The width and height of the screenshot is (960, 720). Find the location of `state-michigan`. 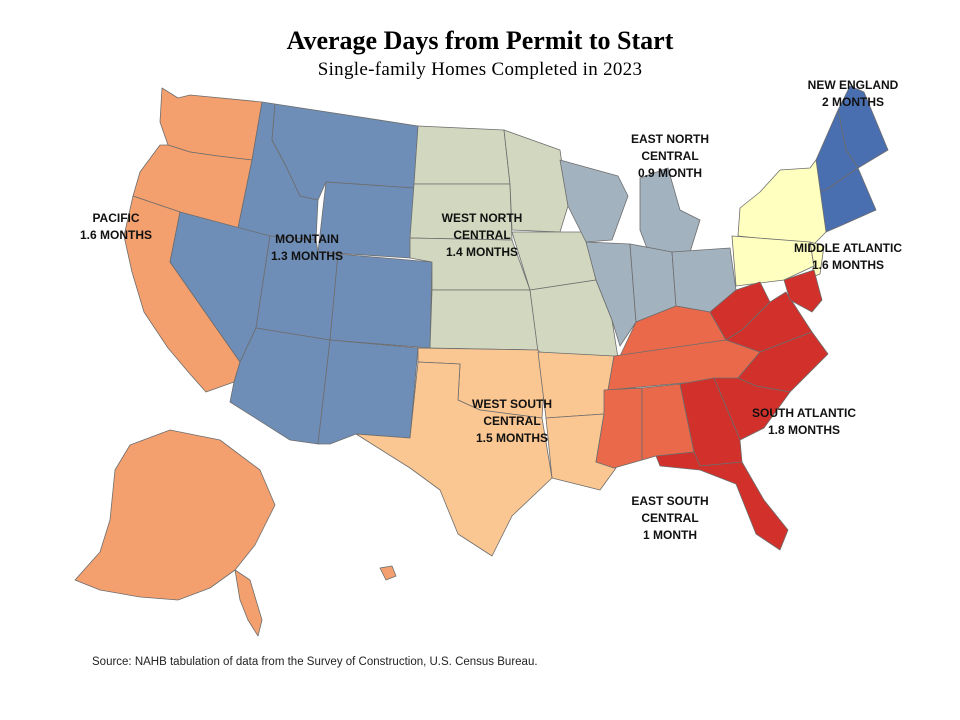

state-michigan is located at coordinates (670, 212).